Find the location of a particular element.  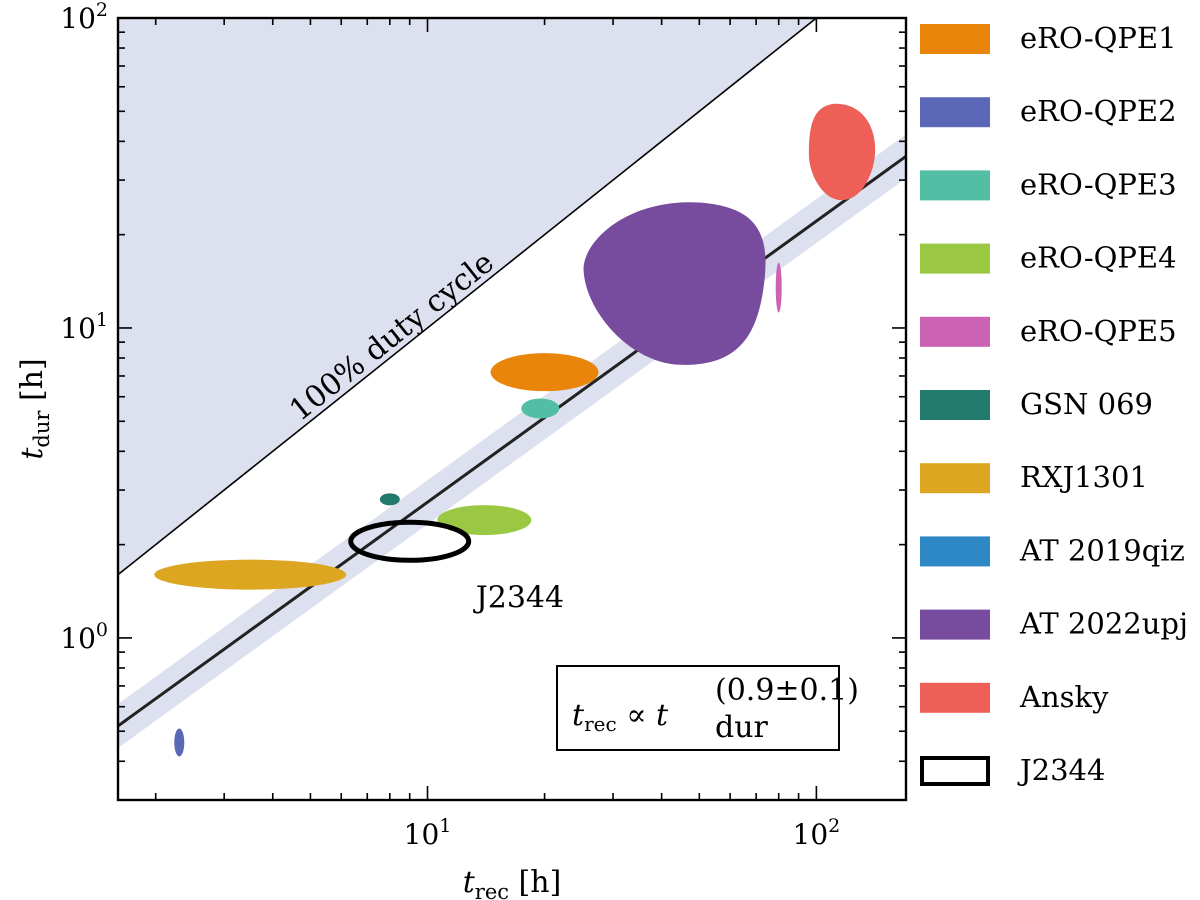

x-axis-label: trec [h] is located at coordinates (512, 882).